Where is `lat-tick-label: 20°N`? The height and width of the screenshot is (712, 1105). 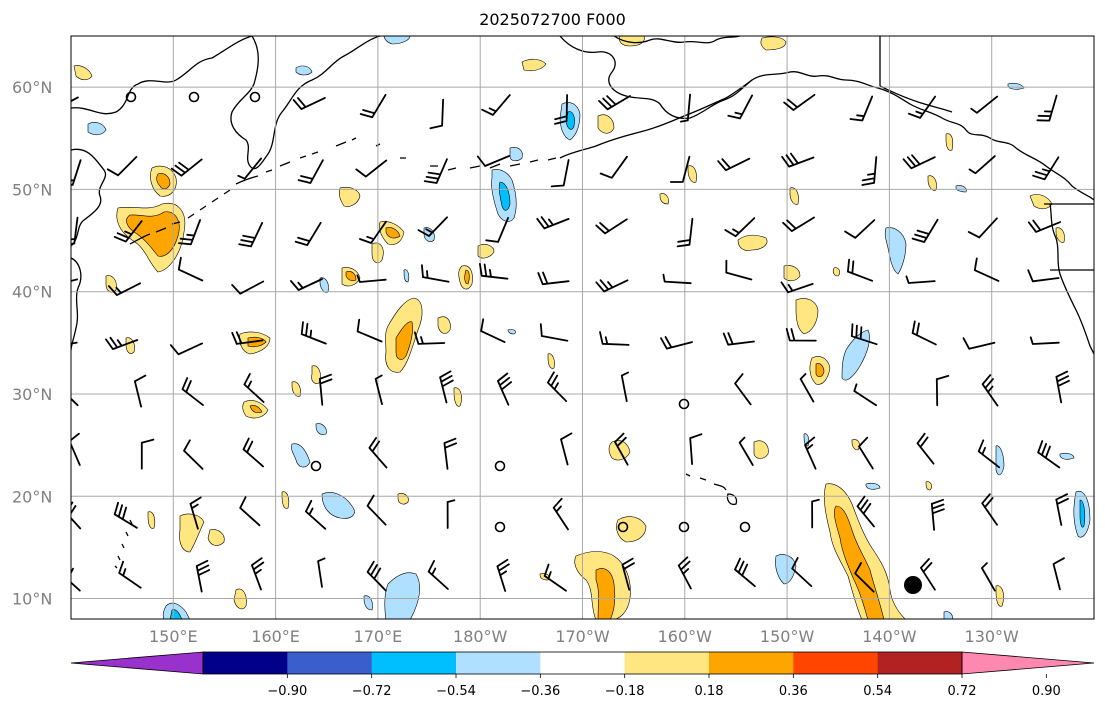 lat-tick-label: 20°N is located at coordinates (32, 496).